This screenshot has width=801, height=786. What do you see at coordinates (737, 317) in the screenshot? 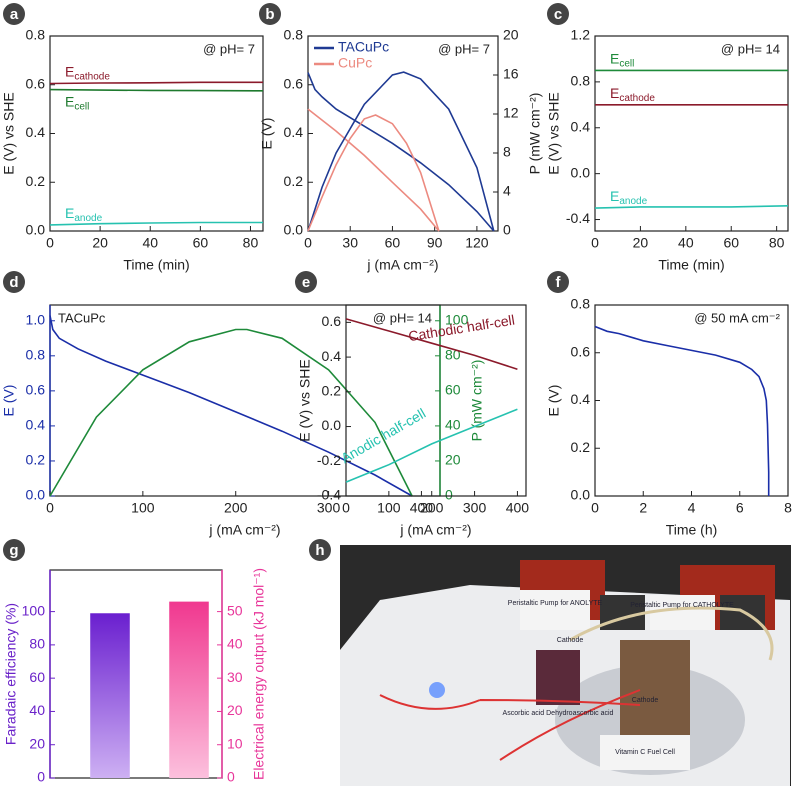
I see `annotation: @ 50 mA cm⁻²` at bounding box center [737, 317].